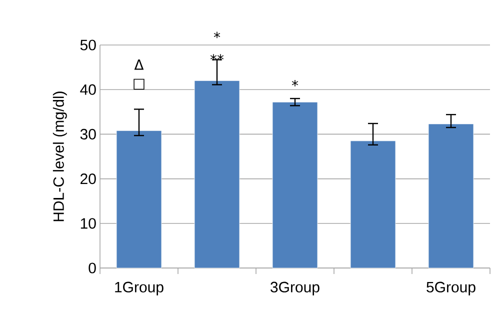  I want to click on y-tick-label: 10, so click(88, 223).